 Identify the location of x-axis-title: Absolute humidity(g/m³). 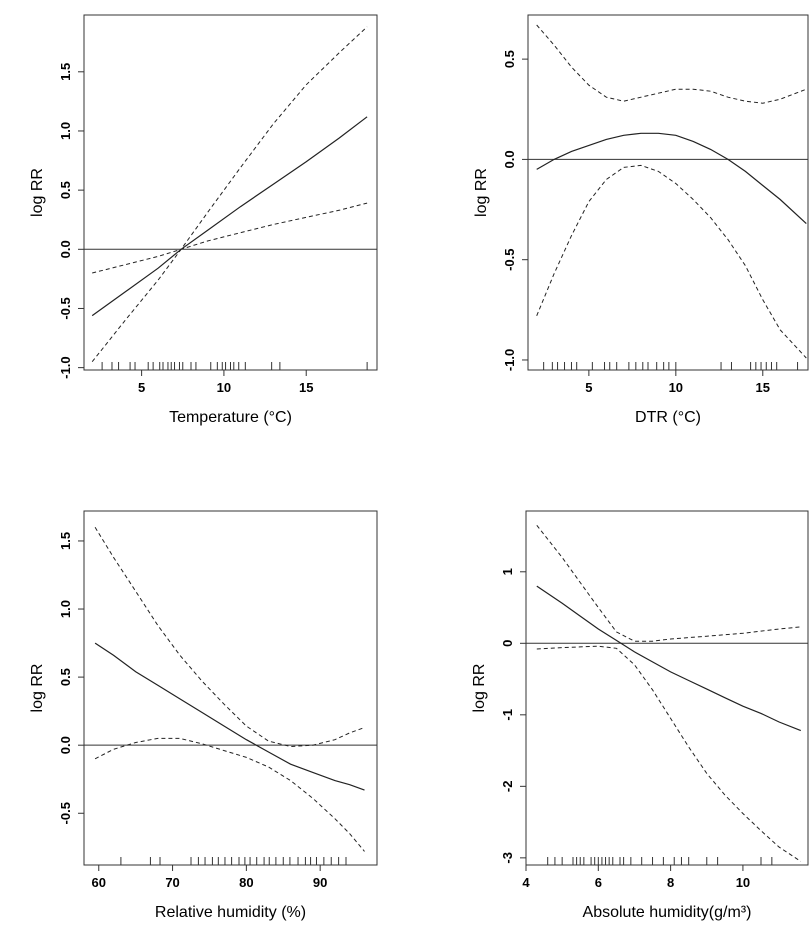
(667, 912).